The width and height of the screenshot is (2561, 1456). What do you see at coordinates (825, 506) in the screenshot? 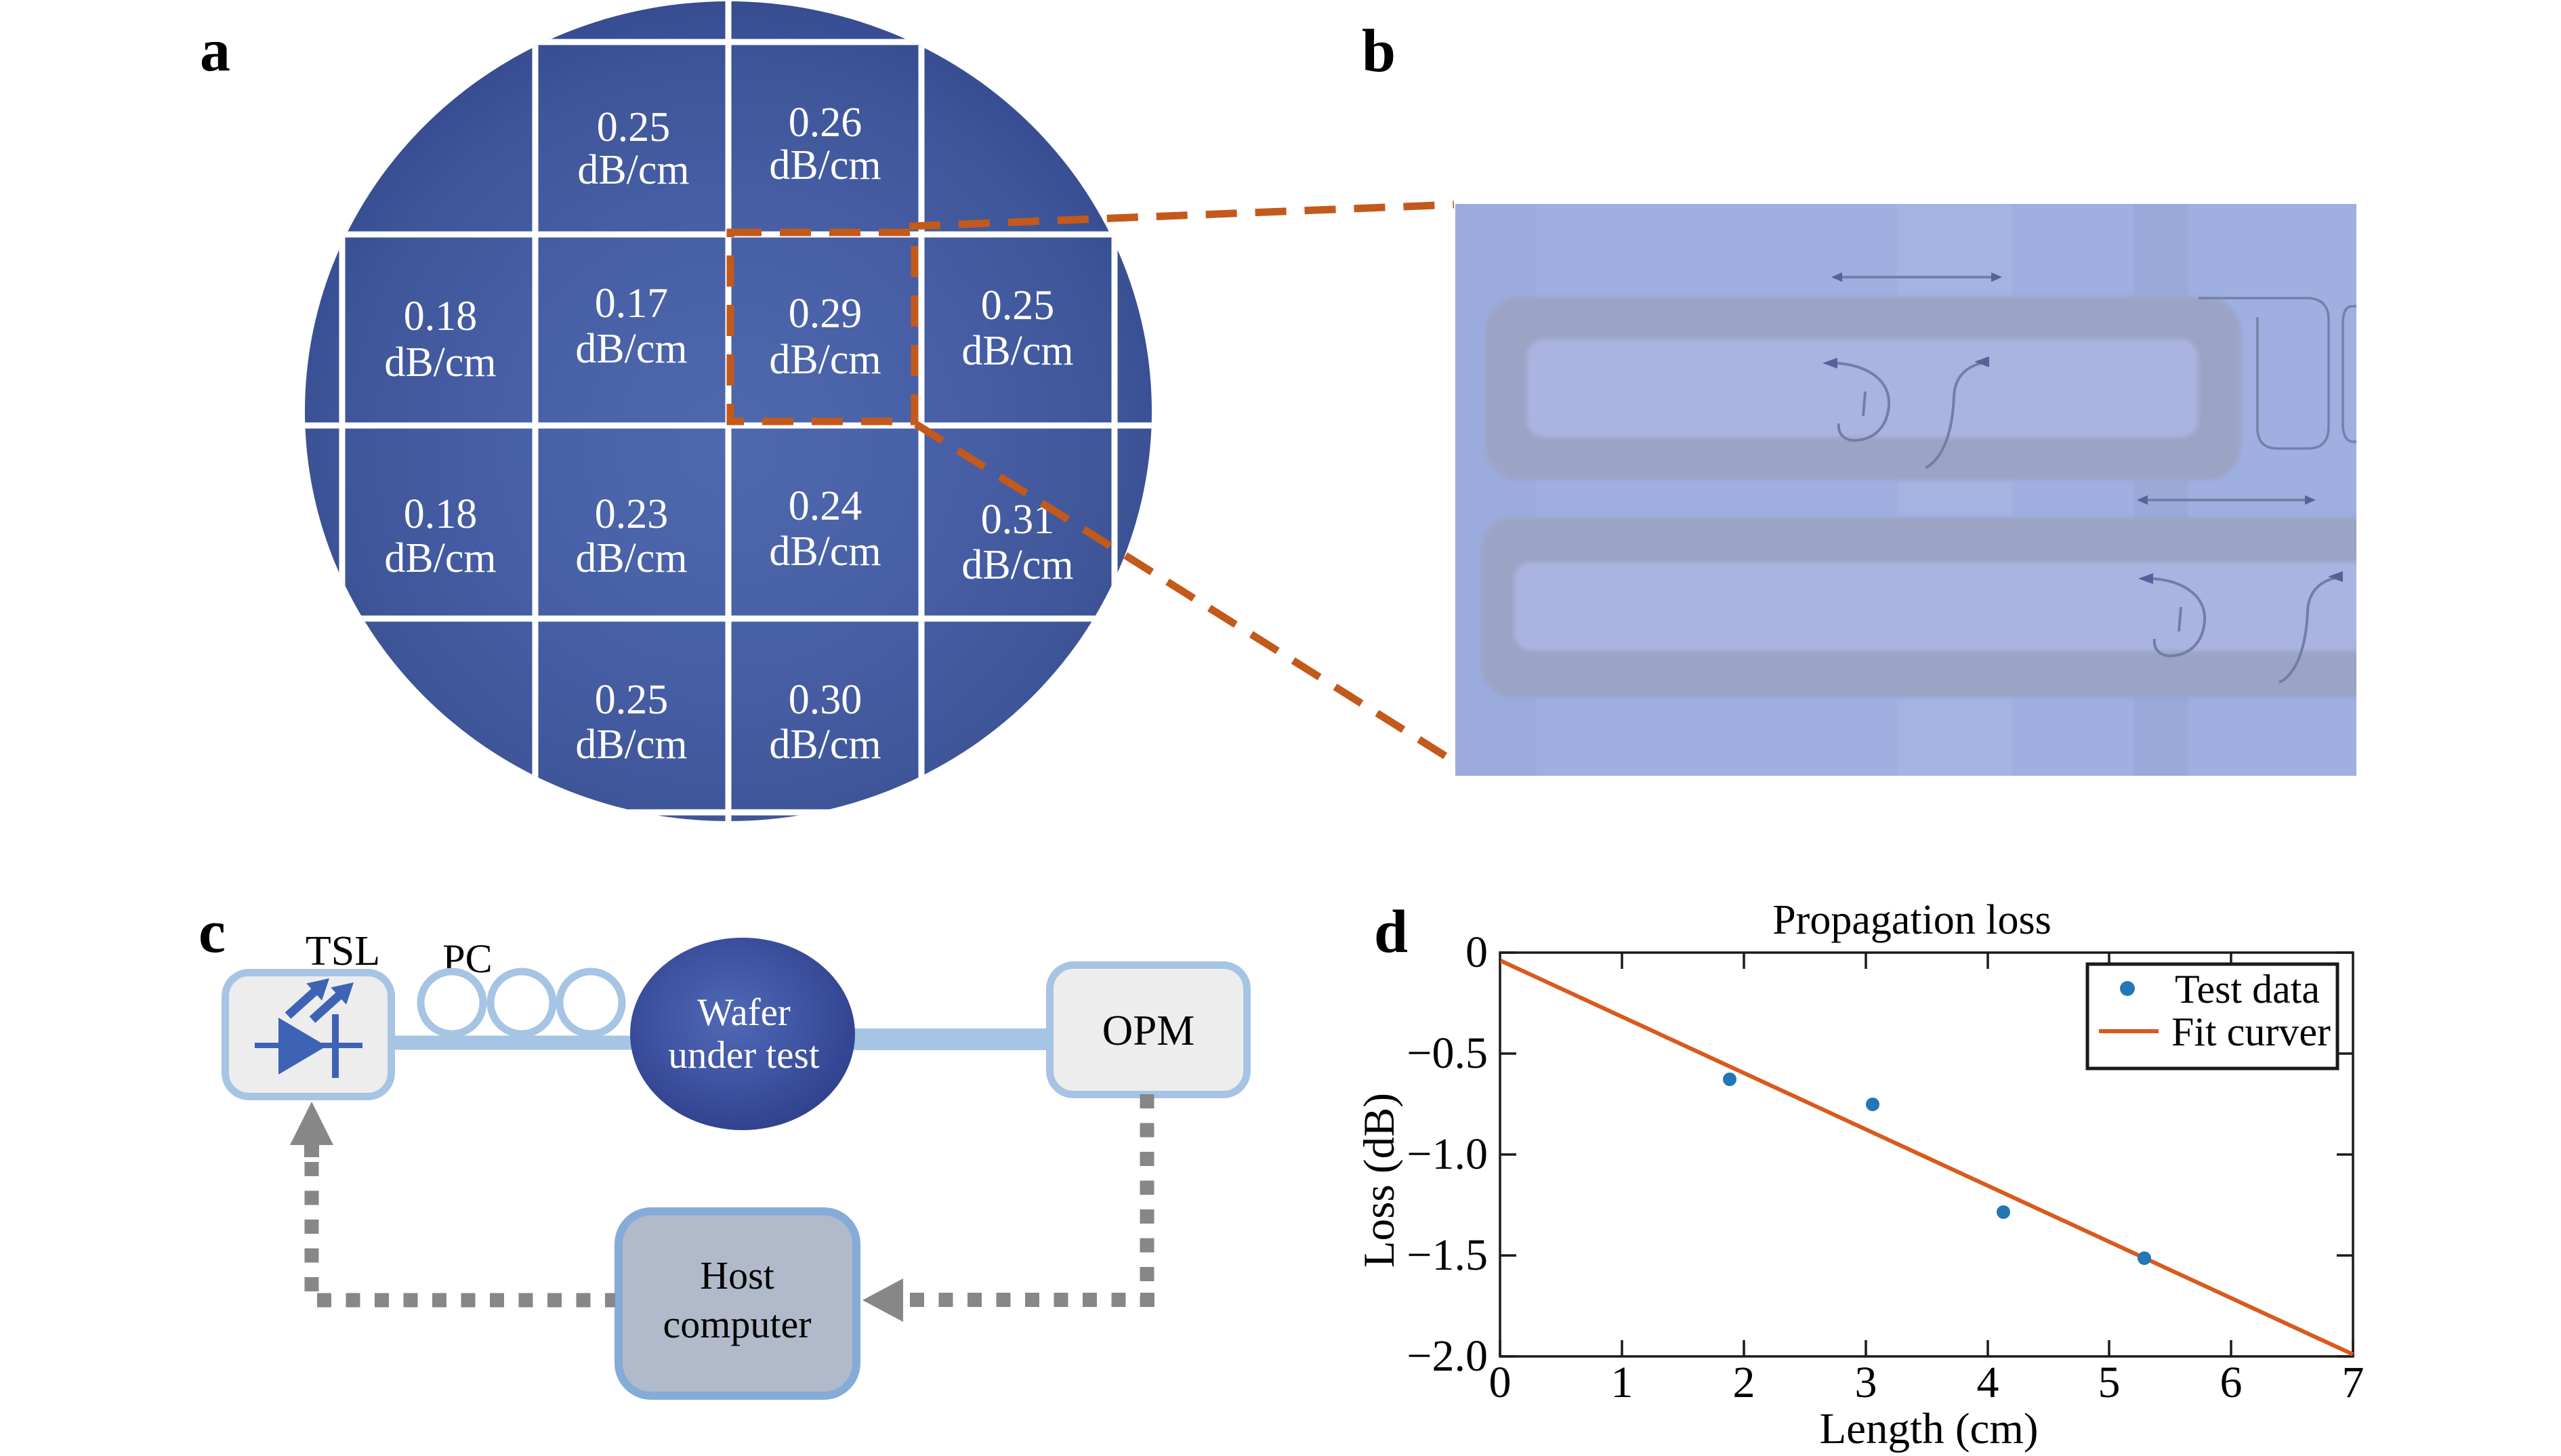
I see `svg-text: 0.24` at bounding box center [825, 506].